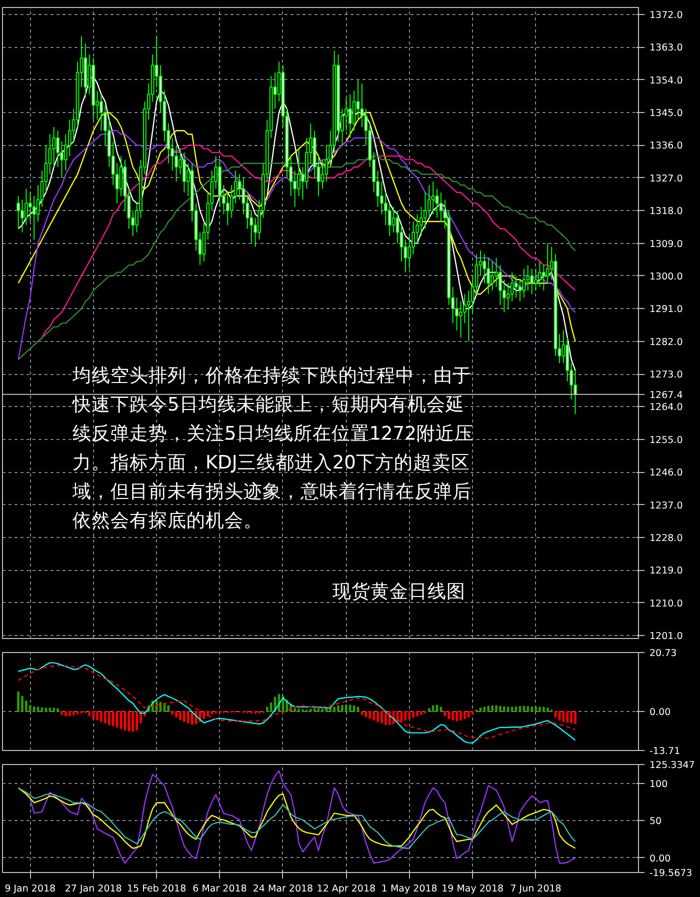 The height and width of the screenshot is (897, 700). I want to click on x-tick-label: 9 Jan 2018, so click(30, 889).